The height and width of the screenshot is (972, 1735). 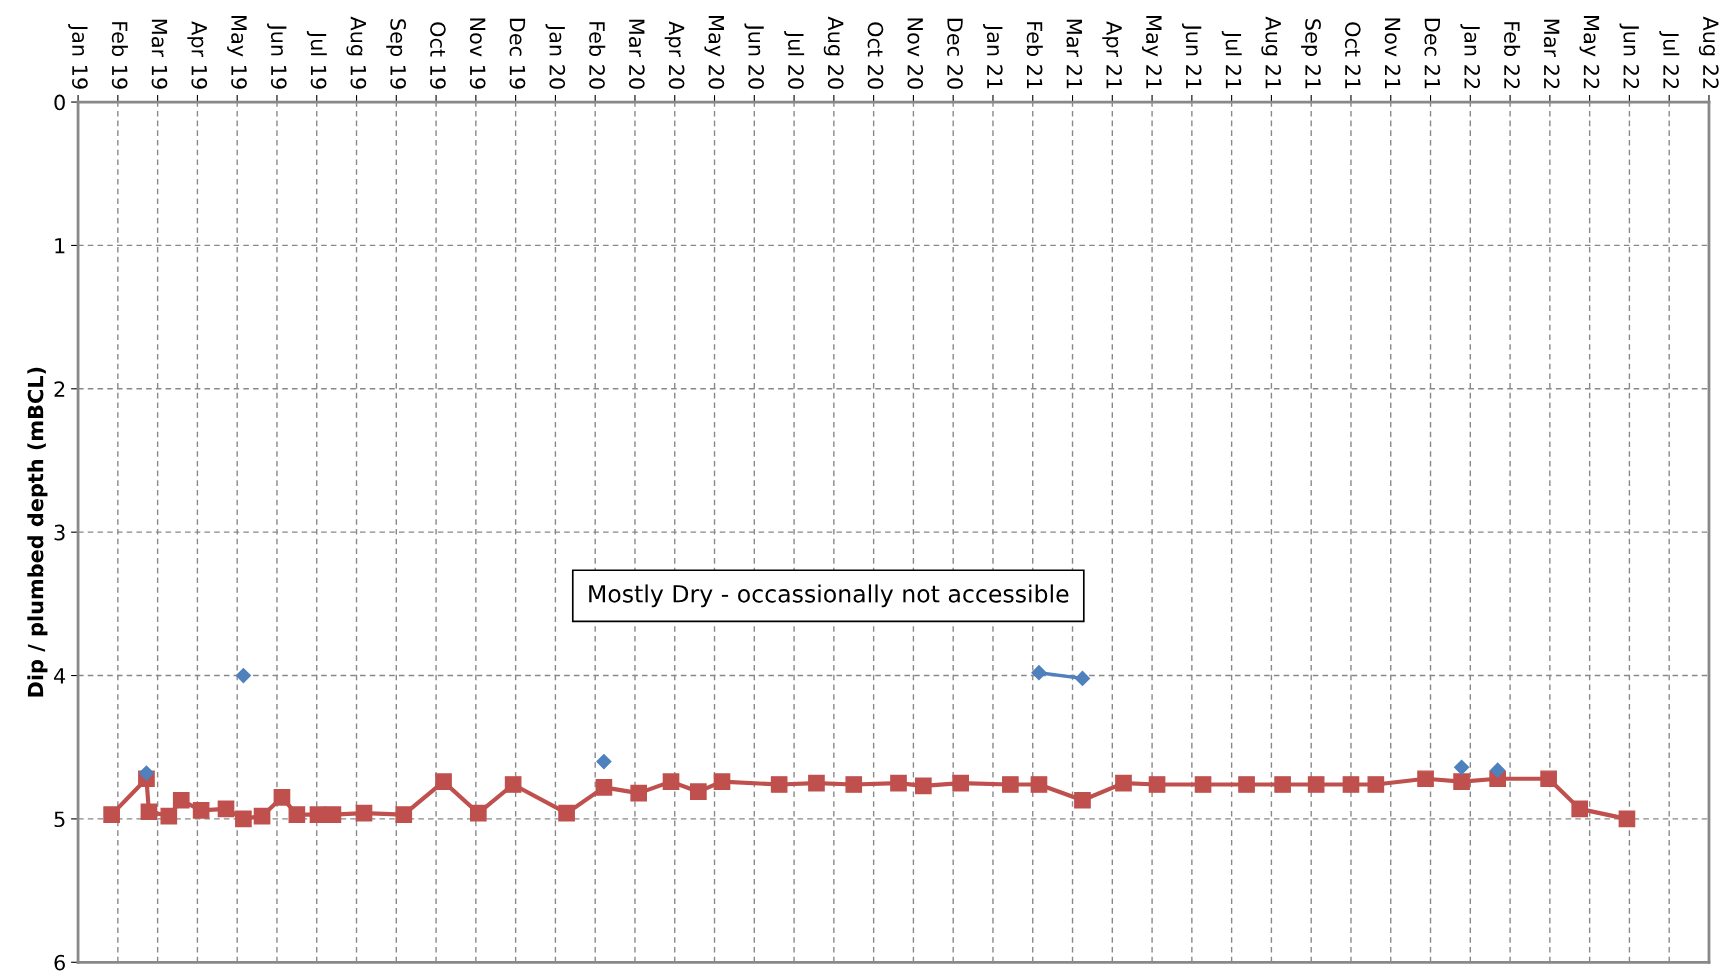 What do you see at coordinates (60, 246) in the screenshot?
I see `y-tick-label: 1` at bounding box center [60, 246].